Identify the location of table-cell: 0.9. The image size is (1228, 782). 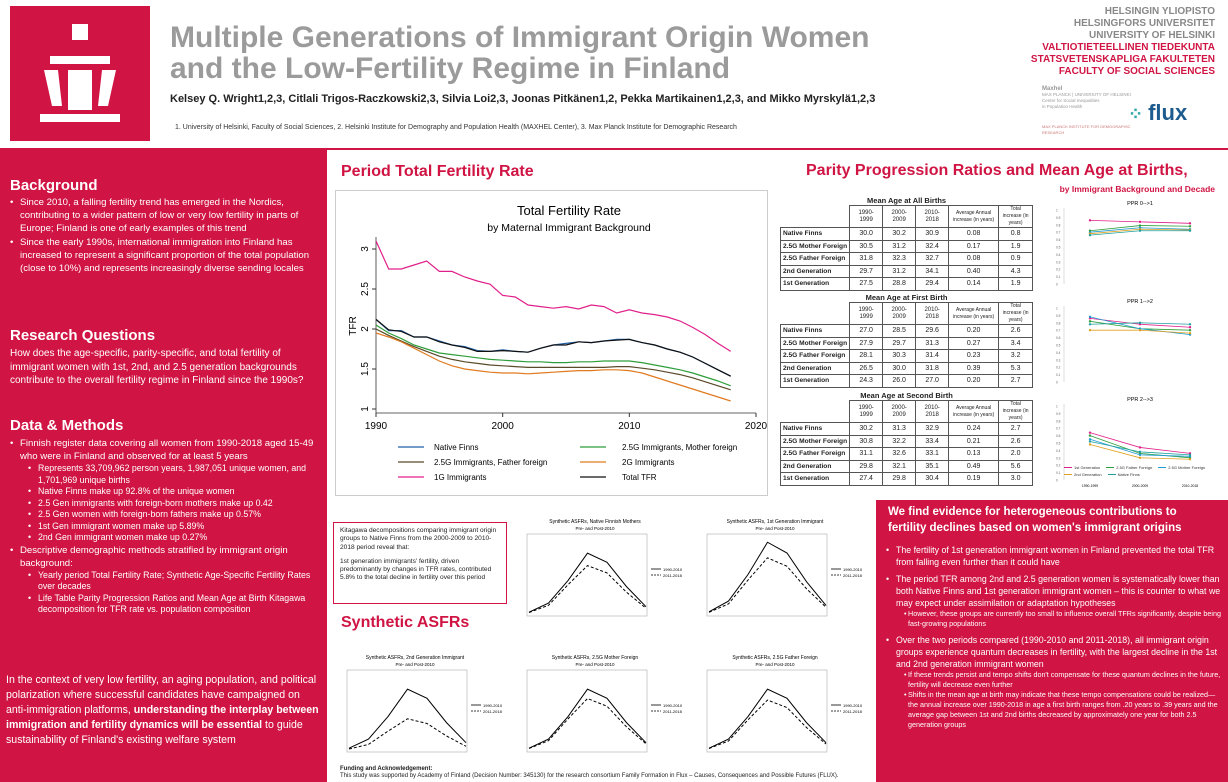
(1016, 259).